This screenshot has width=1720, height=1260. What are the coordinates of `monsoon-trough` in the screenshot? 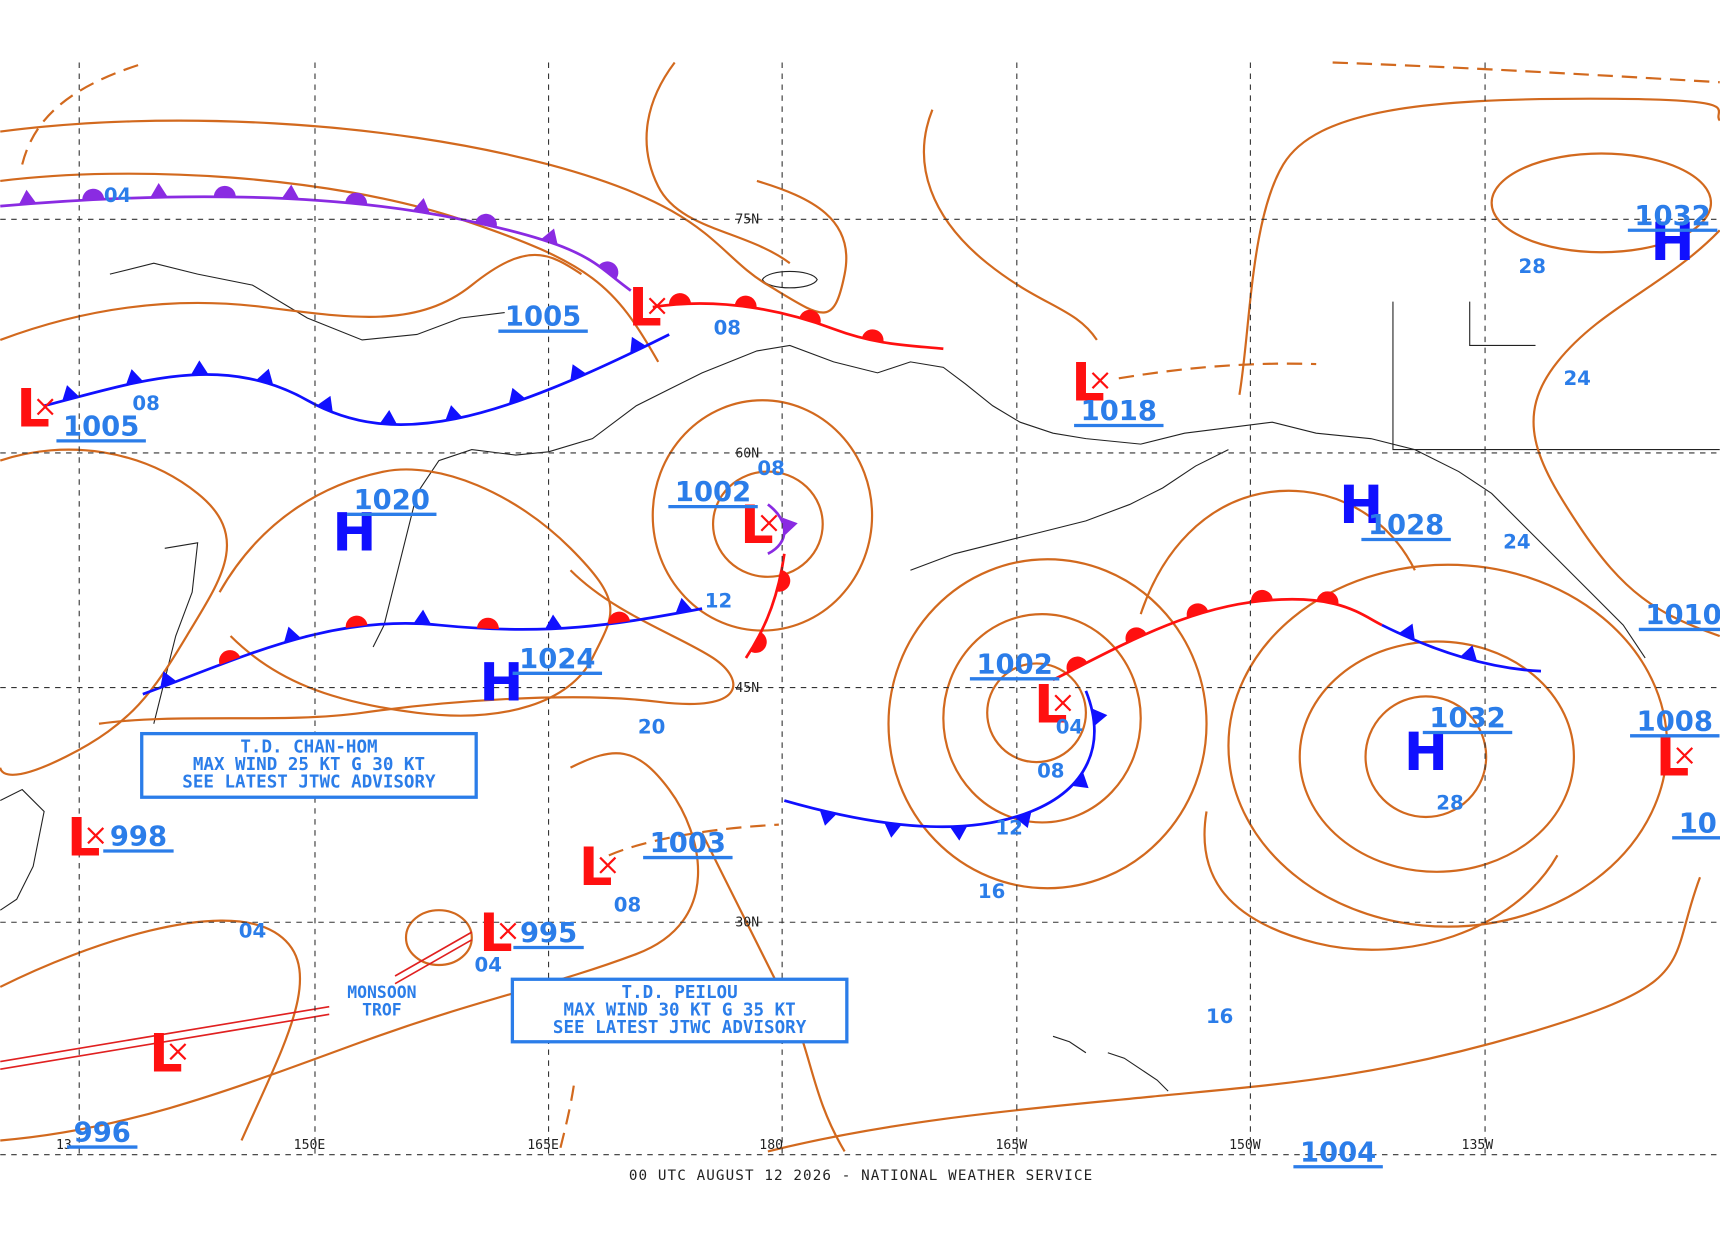 It's located at (236, 1001).